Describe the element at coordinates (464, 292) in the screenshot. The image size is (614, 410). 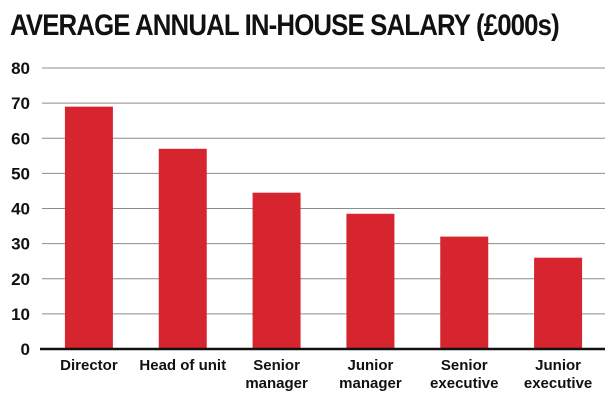
I see `bar-senior-executive` at that location.